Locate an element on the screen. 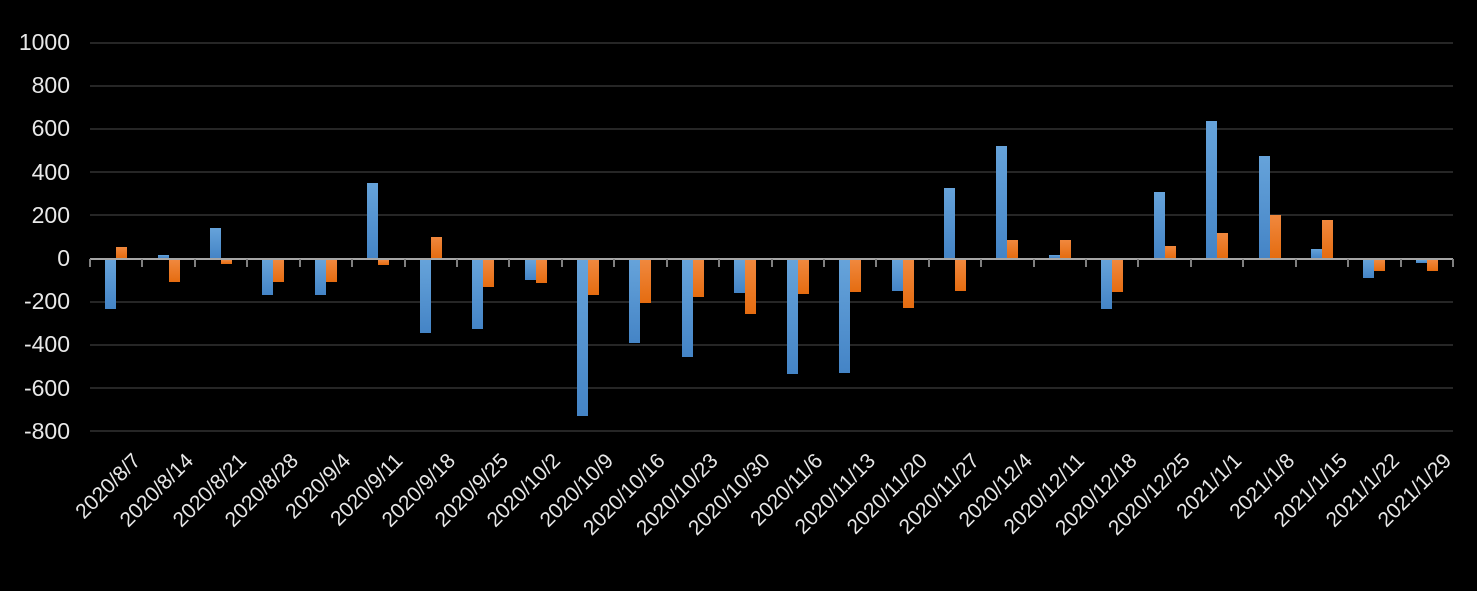 The image size is (1477, 591). bar-blue-2020/12/4 is located at coordinates (1002, 202).